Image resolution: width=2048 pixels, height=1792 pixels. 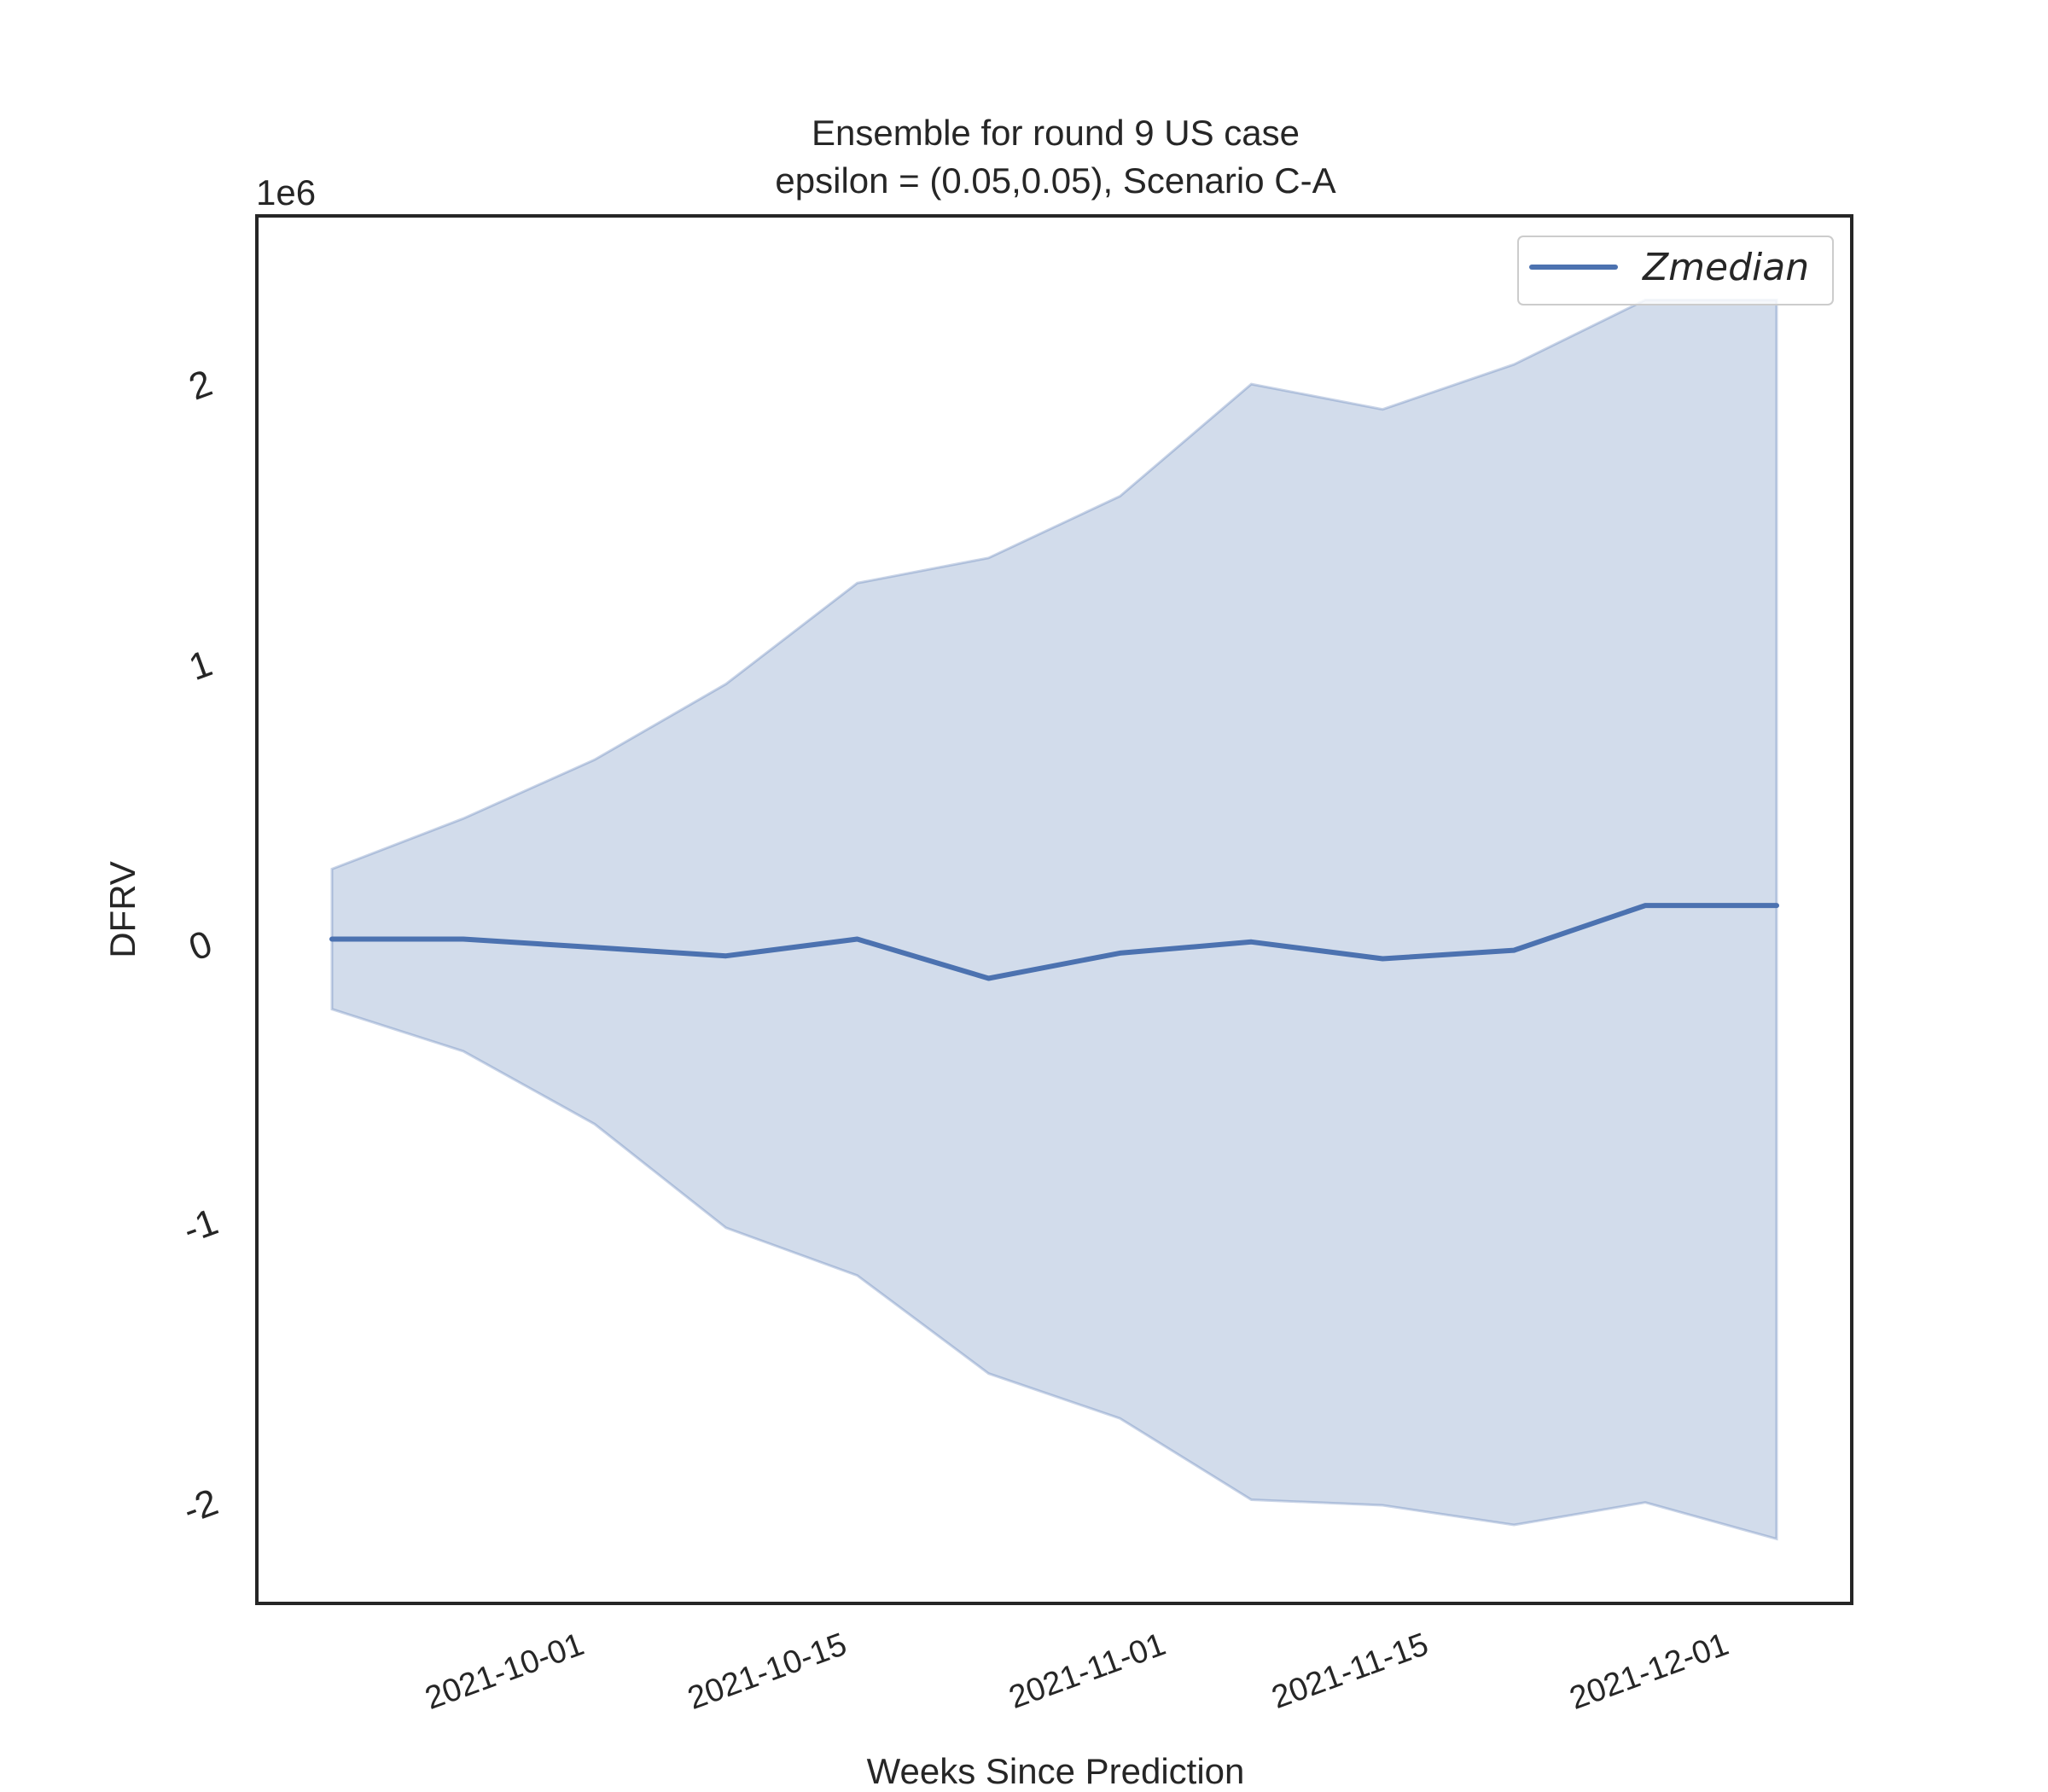 I want to click on x-axis-label: Weeks Since Prediction, so click(x=1056, y=1771).